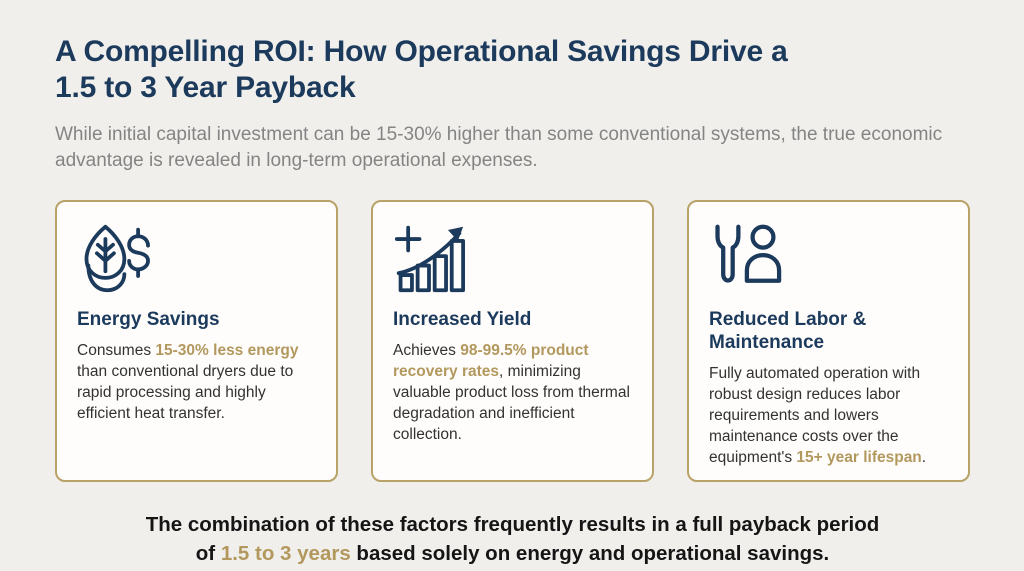 This screenshot has height=571, width=1024. What do you see at coordinates (512, 259) in the screenshot?
I see `growth-bar-chart-icon` at bounding box center [512, 259].